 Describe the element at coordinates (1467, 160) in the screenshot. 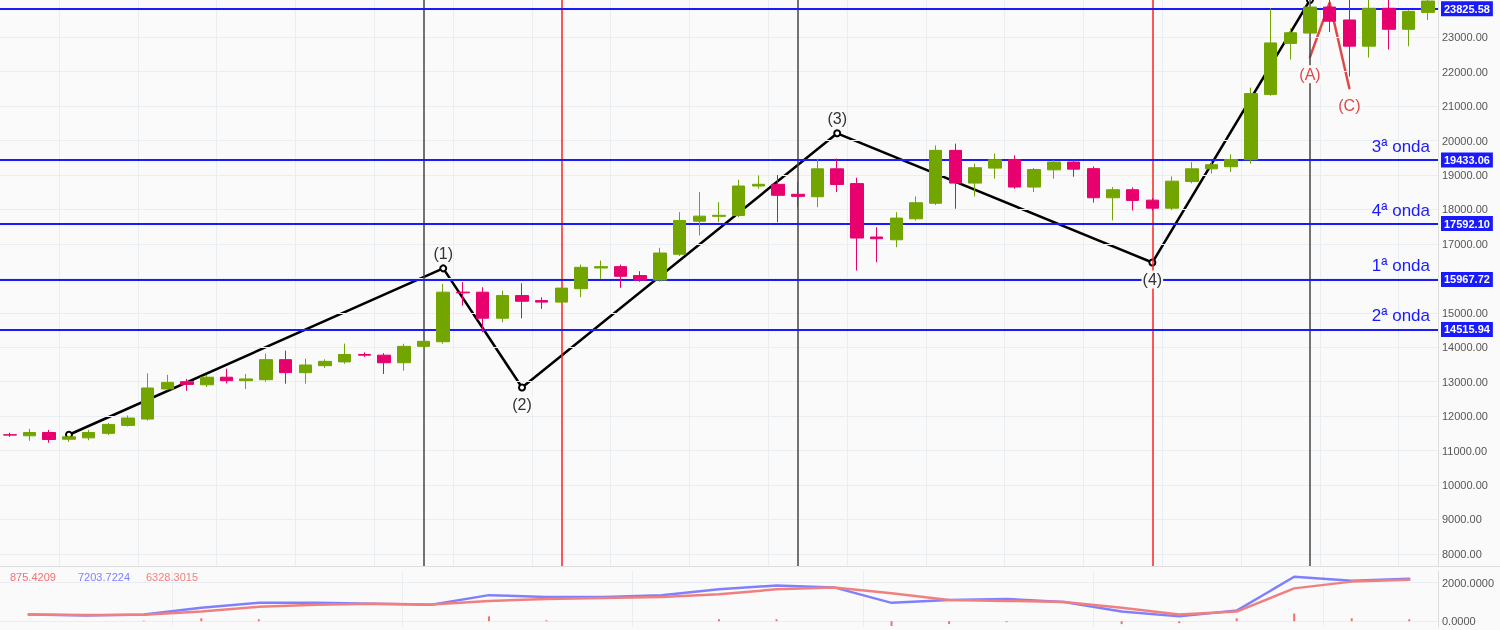

I see `text: 19433.06` at that location.